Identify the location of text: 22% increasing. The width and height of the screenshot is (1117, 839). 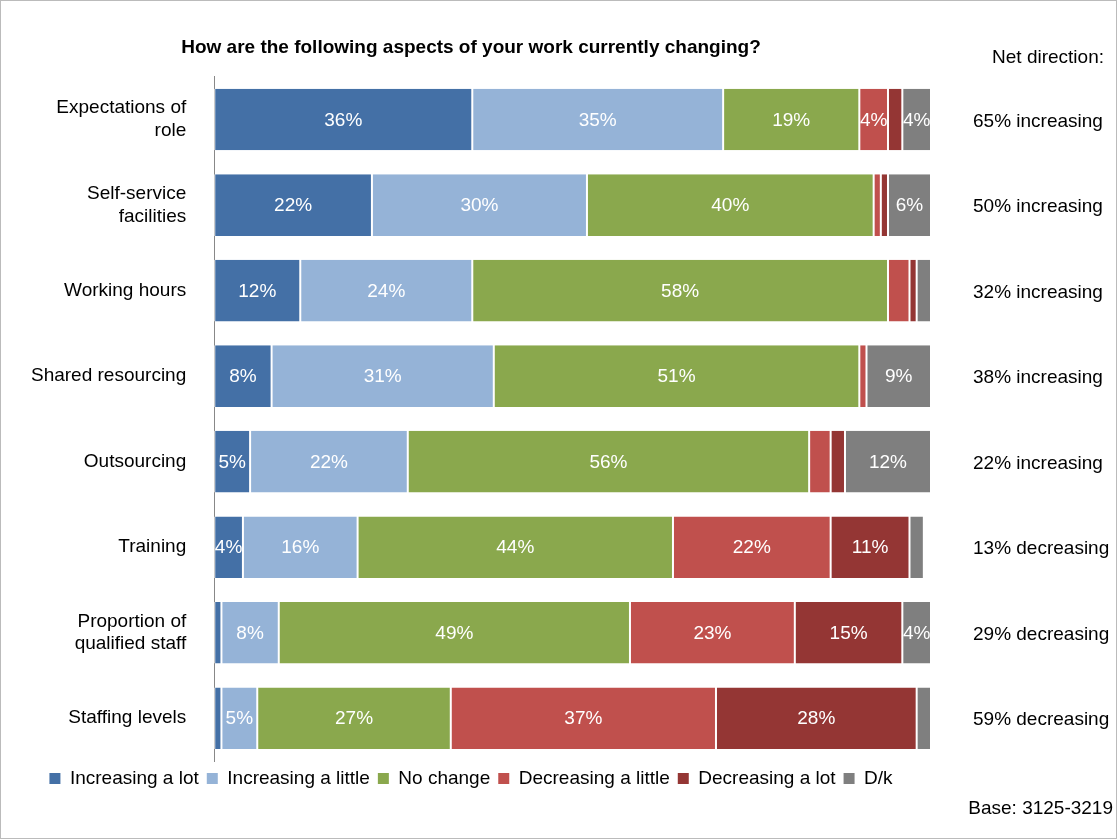
(1038, 462).